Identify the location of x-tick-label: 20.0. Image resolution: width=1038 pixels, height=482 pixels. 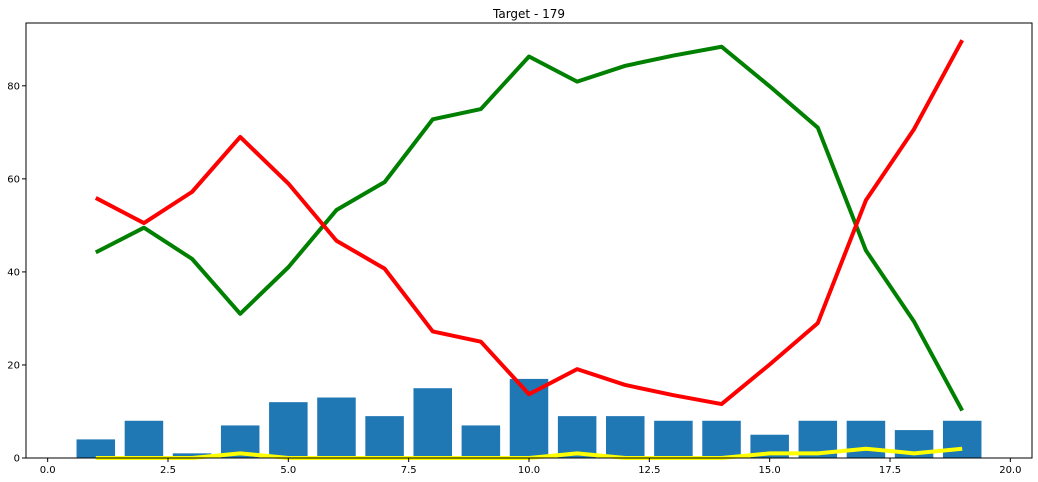
(1010, 470).